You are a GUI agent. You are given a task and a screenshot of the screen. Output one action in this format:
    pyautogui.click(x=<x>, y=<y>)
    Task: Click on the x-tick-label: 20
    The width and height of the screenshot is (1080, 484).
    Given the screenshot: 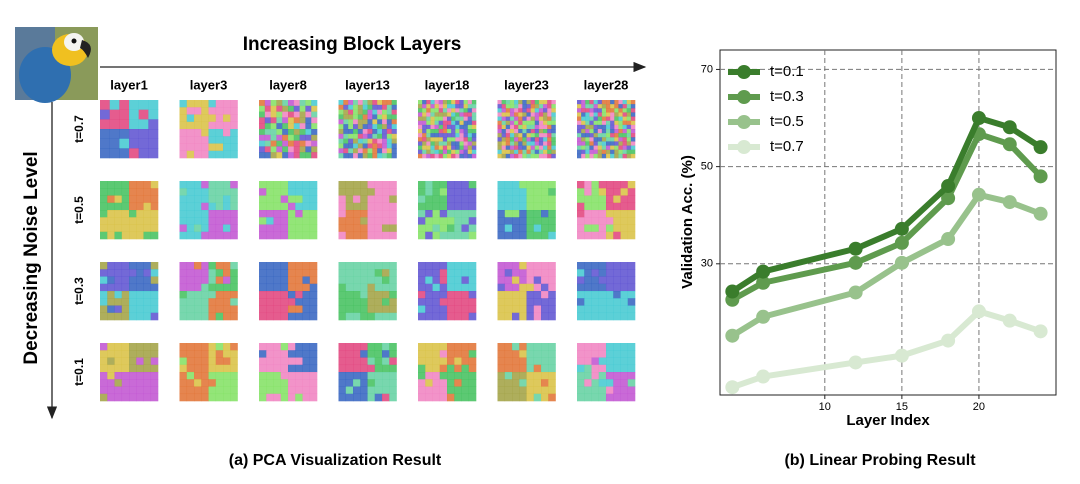 What is the action you would take?
    pyautogui.click(x=979, y=407)
    